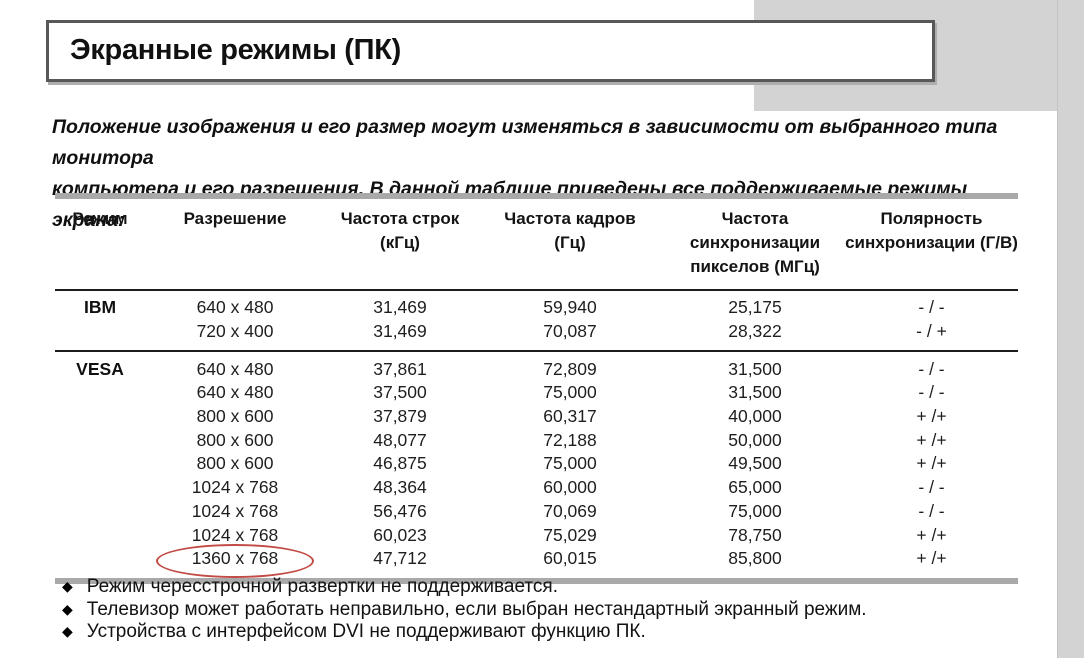  I want to click on table-row: 1024 x 768 56,476 70,069 75,000 - / -, so click(536, 512).